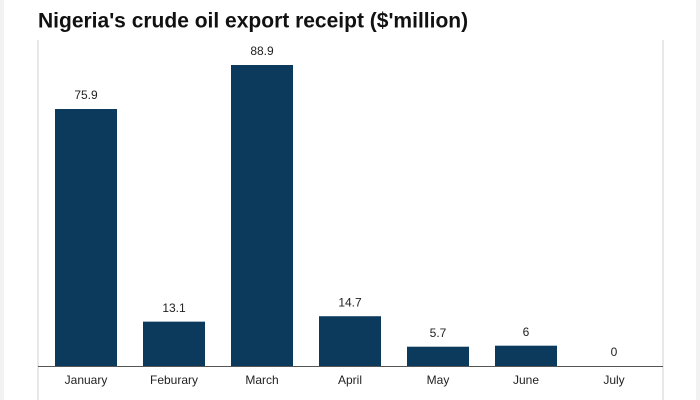  Describe the element at coordinates (350, 302) in the screenshot. I see `value-label: 14.7` at that location.